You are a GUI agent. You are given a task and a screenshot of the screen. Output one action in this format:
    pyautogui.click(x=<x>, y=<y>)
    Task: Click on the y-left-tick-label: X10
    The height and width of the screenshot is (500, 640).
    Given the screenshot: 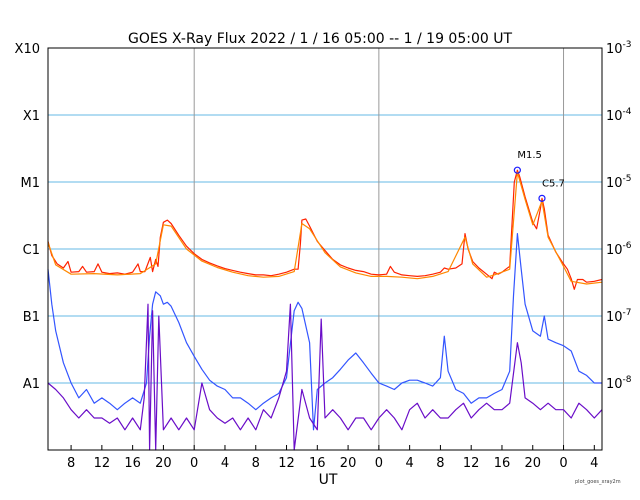 What is the action you would take?
    pyautogui.click(x=27, y=49)
    